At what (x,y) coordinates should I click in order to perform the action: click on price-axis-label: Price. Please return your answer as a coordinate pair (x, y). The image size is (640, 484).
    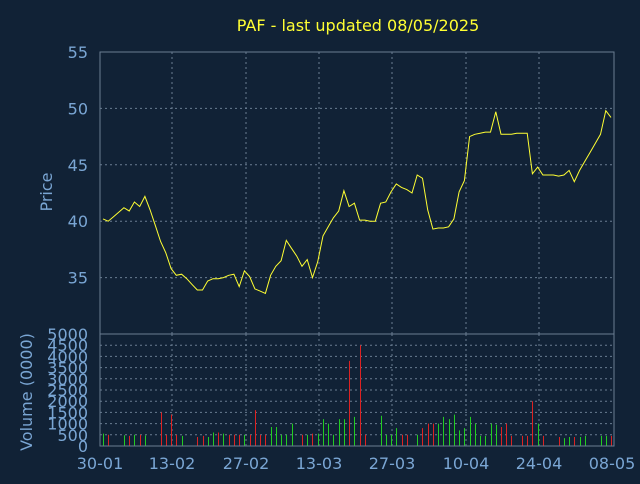
    Looking at the image, I should click on (46, 191).